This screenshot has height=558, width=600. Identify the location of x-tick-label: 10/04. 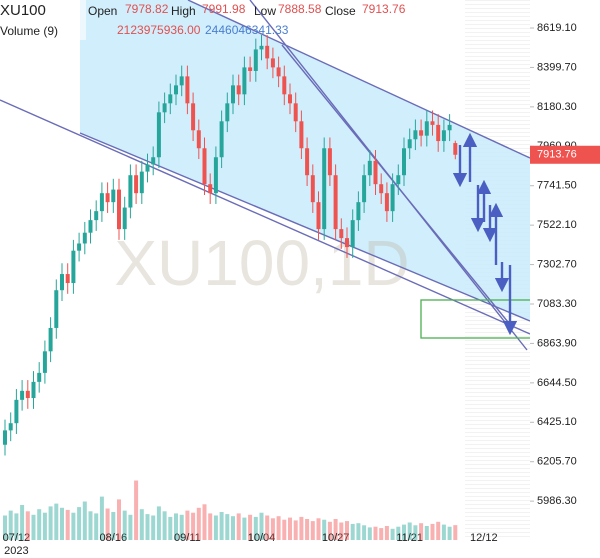
(262, 538).